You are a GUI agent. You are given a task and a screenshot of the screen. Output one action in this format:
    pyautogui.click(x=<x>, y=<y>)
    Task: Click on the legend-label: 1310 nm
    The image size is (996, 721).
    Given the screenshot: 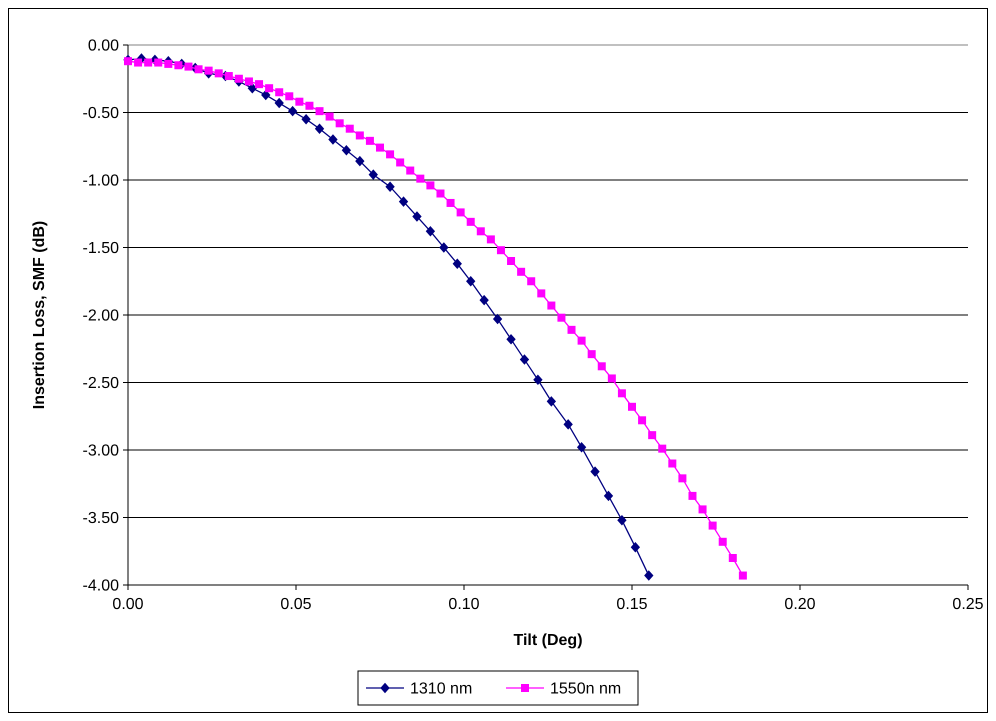 What is the action you would take?
    pyautogui.click(x=441, y=689)
    